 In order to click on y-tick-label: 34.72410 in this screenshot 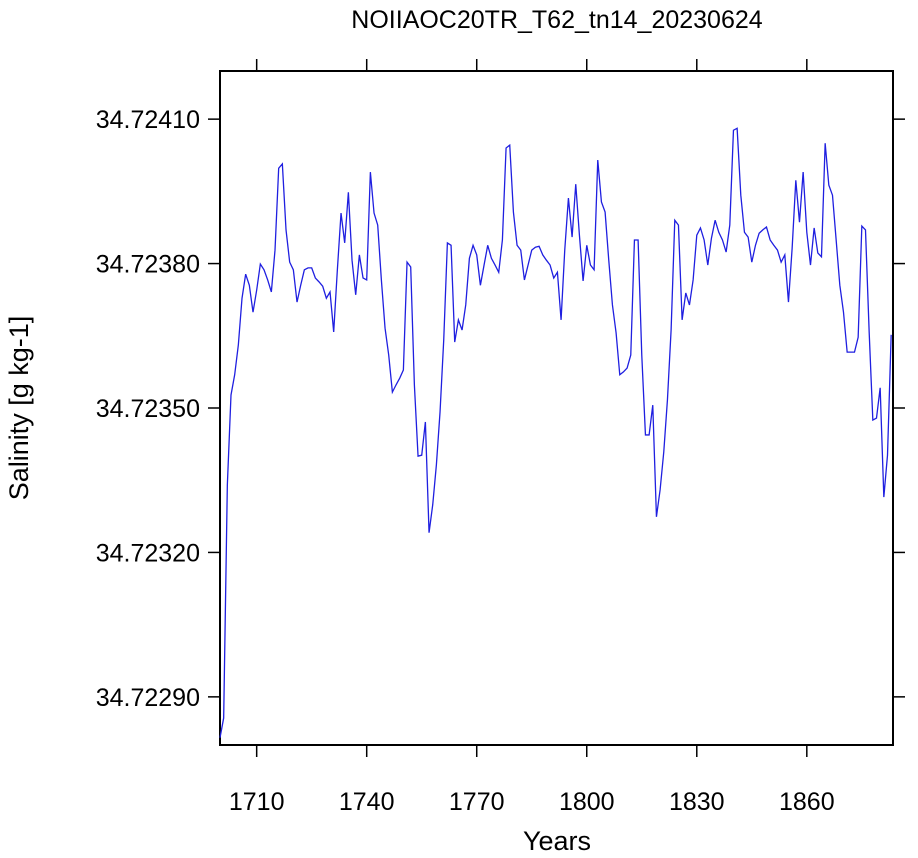, I will do `click(148, 120)`.